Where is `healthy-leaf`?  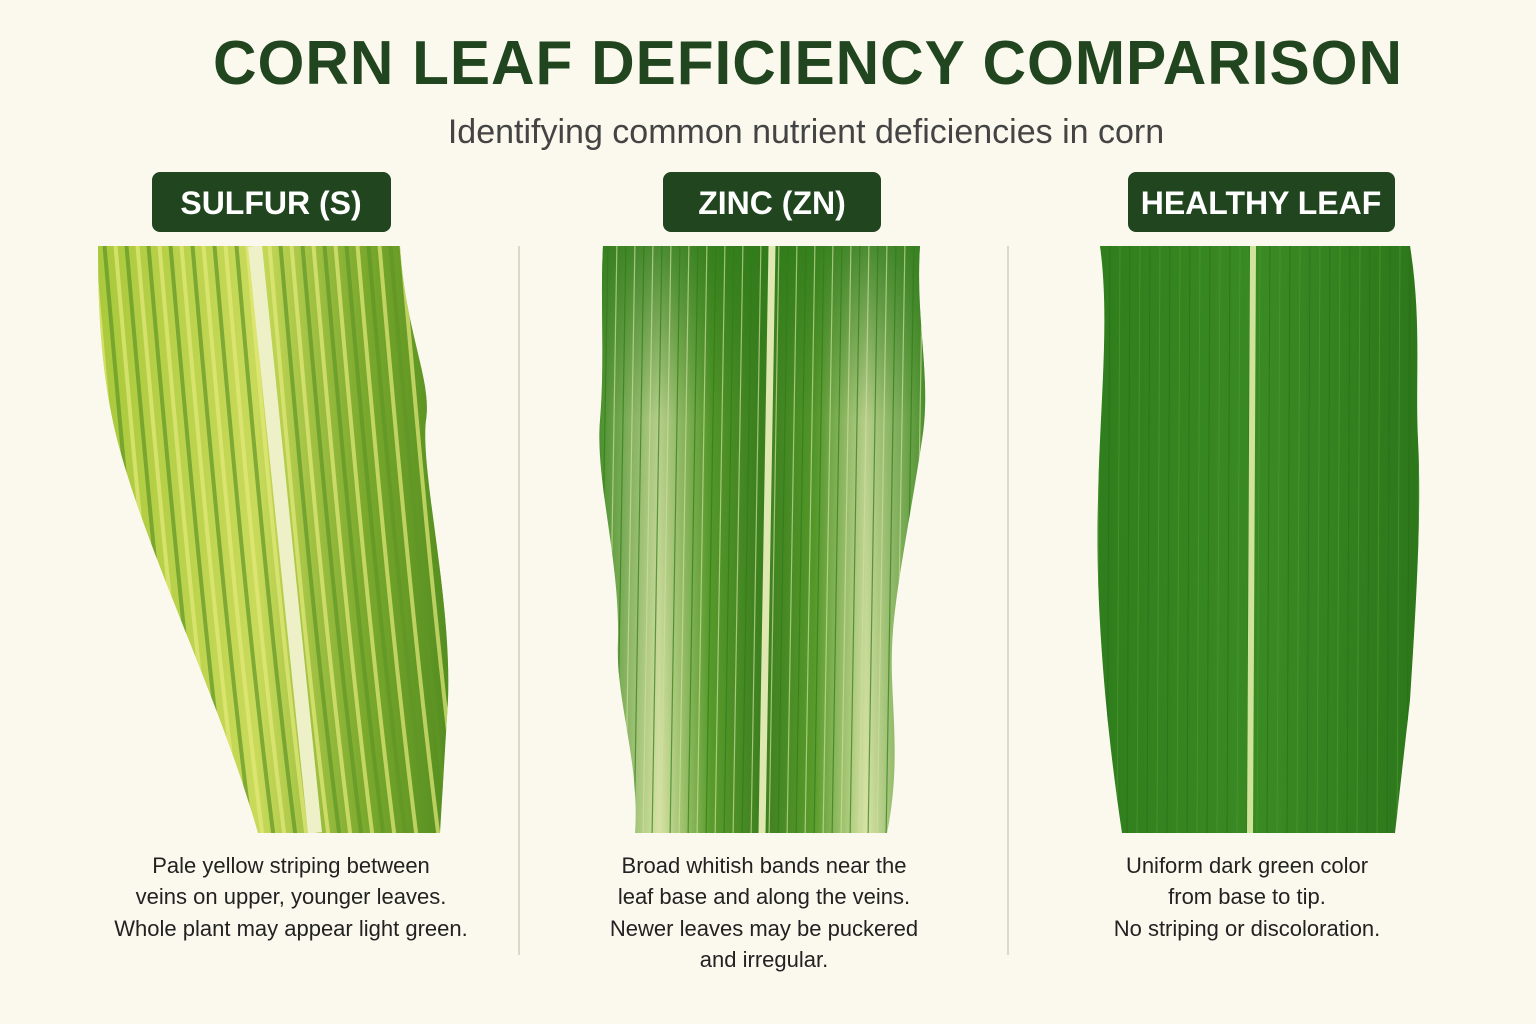
healthy-leaf is located at coordinates (1258, 540).